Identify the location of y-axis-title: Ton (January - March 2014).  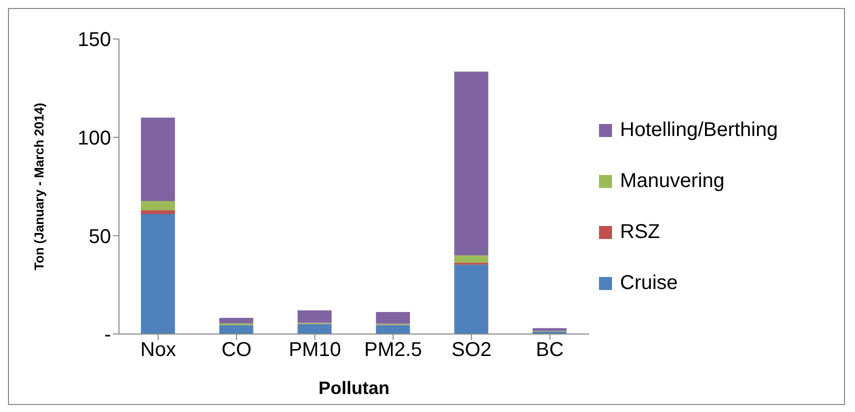
(39, 186).